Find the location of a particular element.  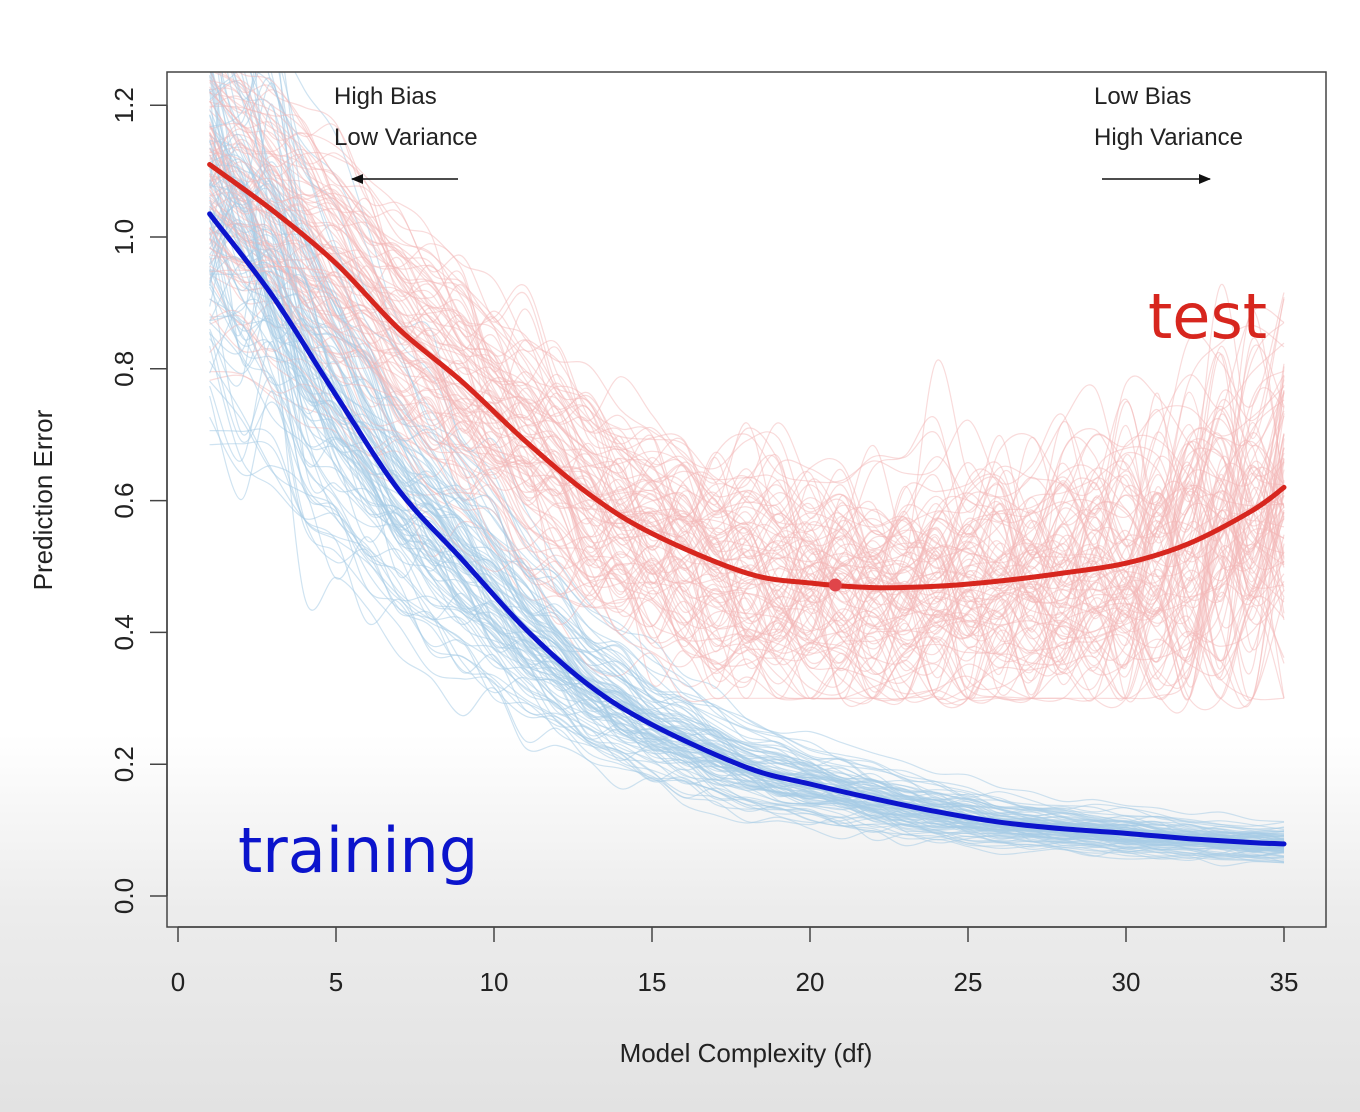

x-tick-label: 5 is located at coordinates (336, 982).